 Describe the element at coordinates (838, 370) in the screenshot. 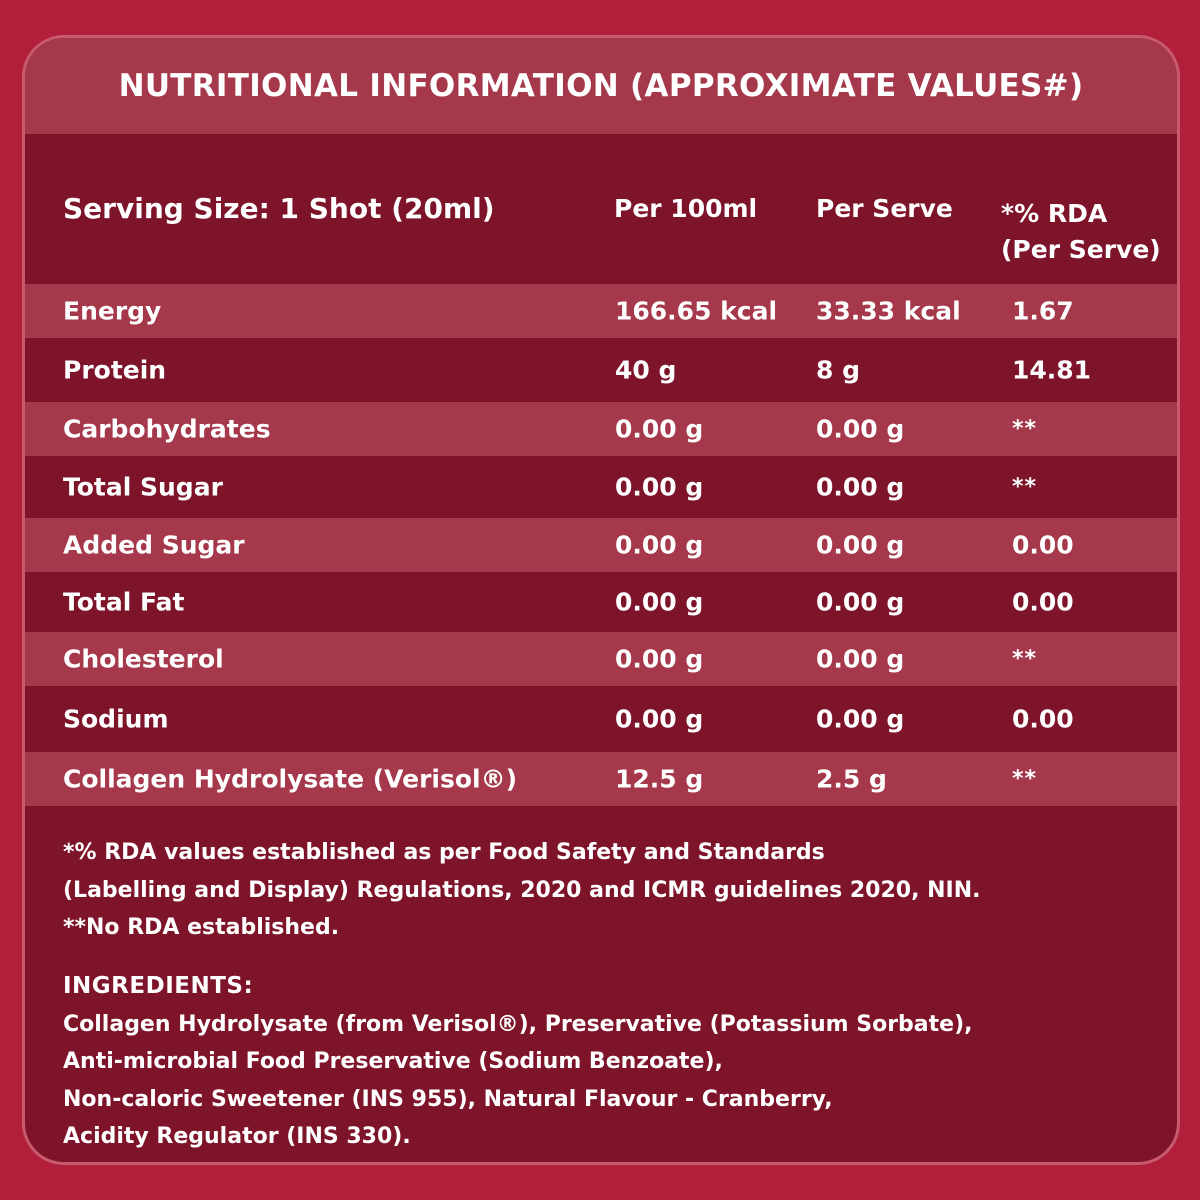

I see `per-serve-value: 8 g` at that location.